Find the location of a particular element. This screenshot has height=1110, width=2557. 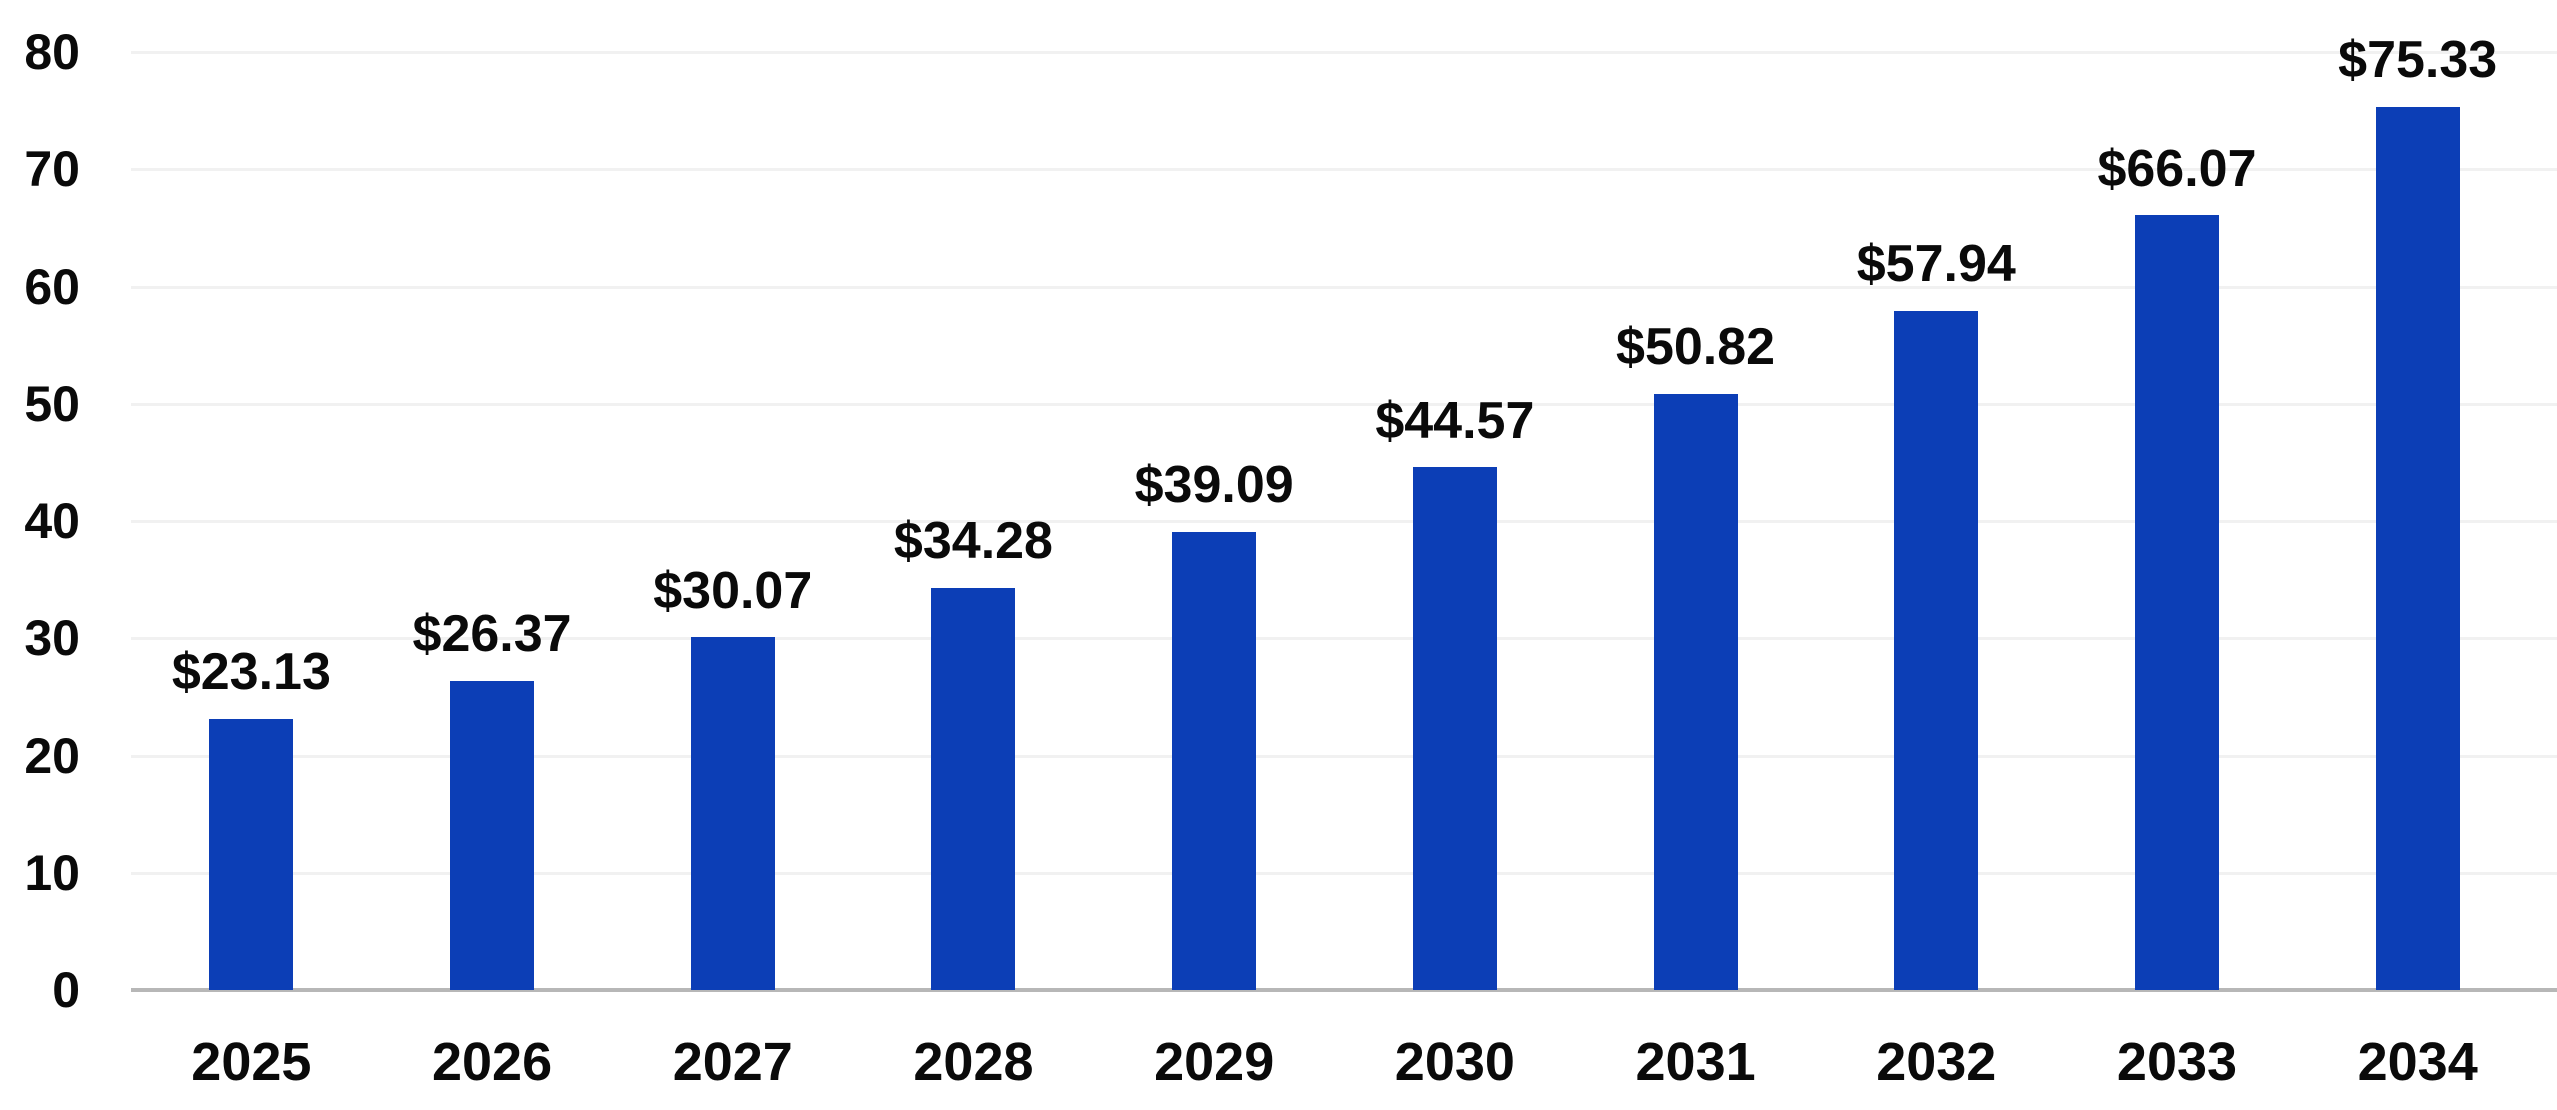

bar-value-label: $34.28 is located at coordinates (973, 541).